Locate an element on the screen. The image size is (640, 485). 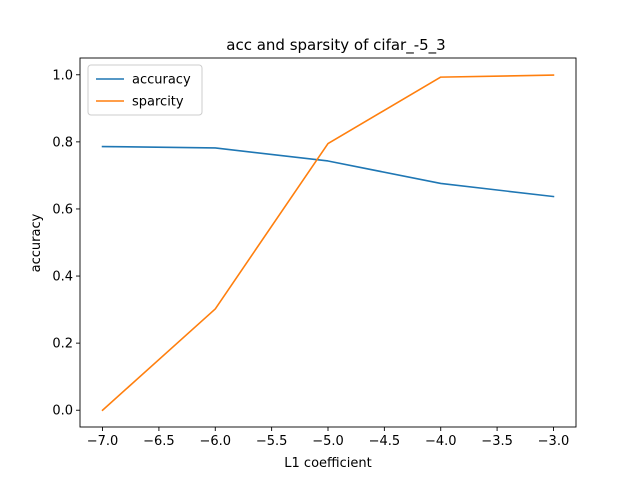
y-tick-label: 0.8 is located at coordinates (62, 142).